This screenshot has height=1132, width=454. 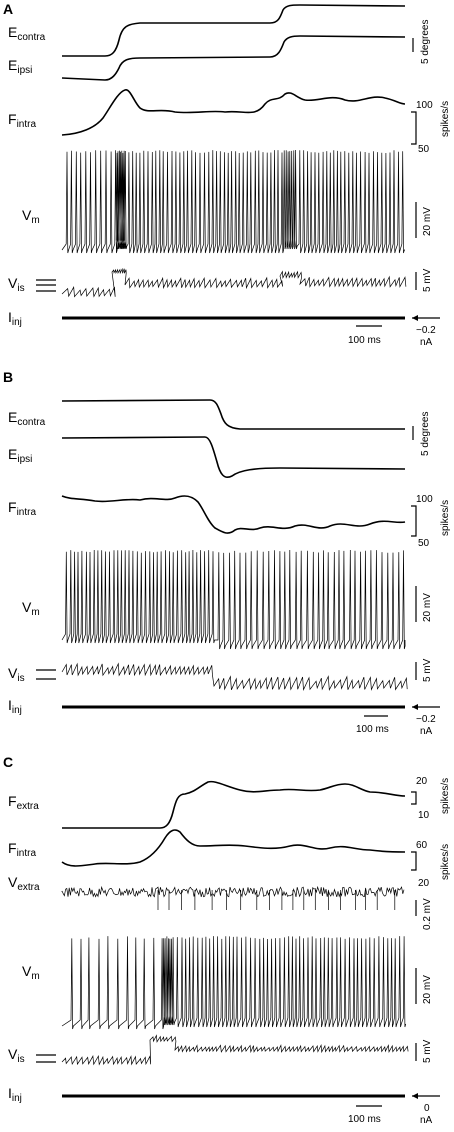 What do you see at coordinates (424, 883) in the screenshot?
I see `scale-label-f-intra-bottom: 20` at bounding box center [424, 883].